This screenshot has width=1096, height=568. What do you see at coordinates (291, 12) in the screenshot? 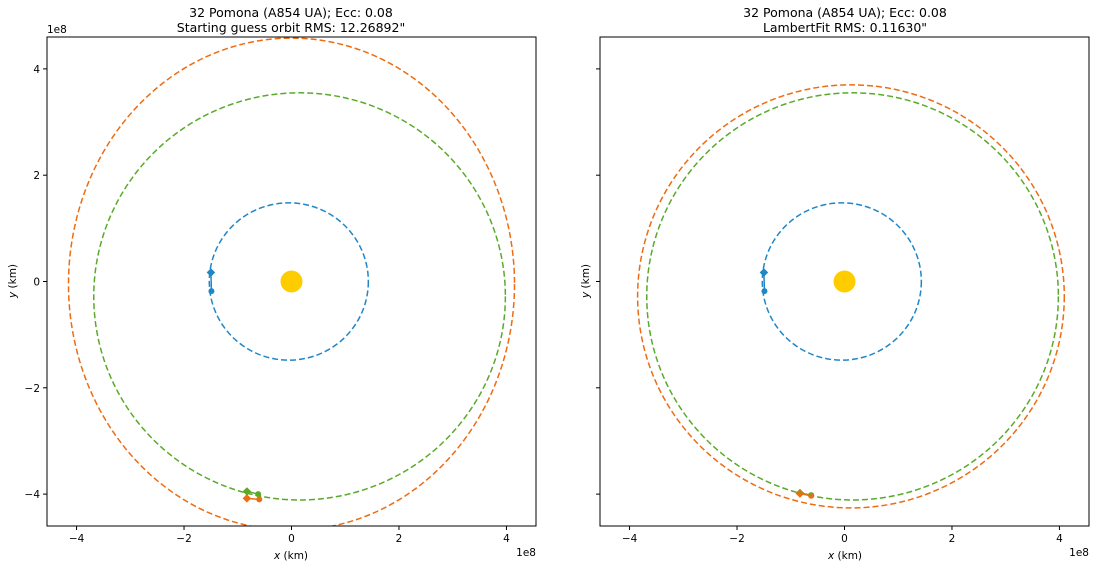
I see `left-title-line1: 32 Pomona (A854 UA); Ecc: 0.08` at bounding box center [291, 12].